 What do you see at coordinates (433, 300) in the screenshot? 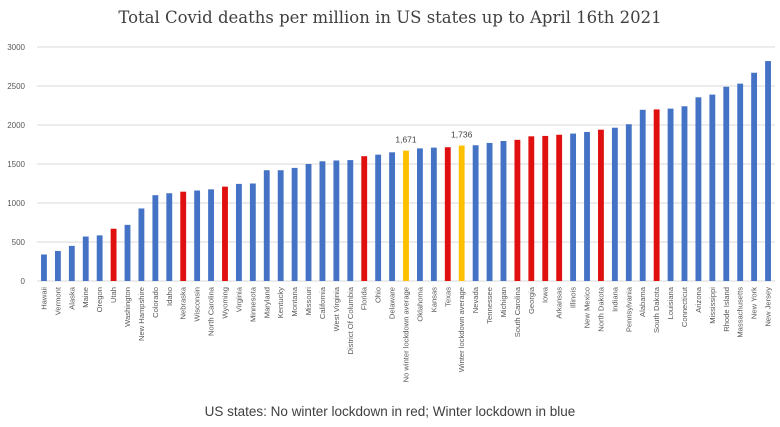
I see `x-tick-label: Kansas` at bounding box center [433, 300].